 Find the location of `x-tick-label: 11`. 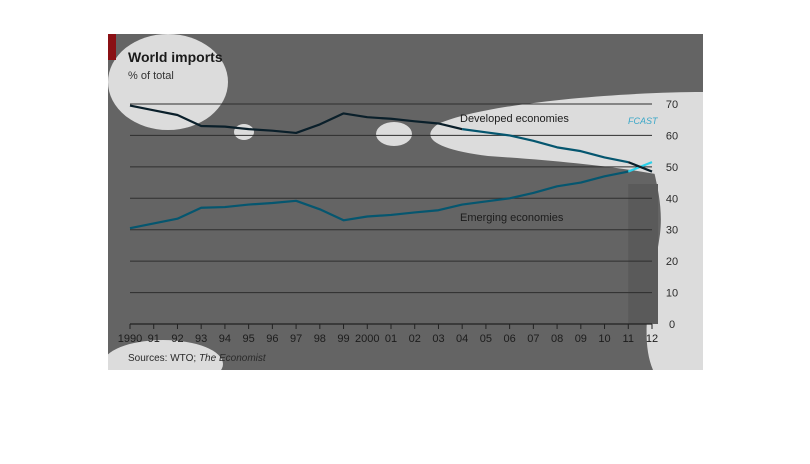

x-tick-label: 11 is located at coordinates (628, 339).